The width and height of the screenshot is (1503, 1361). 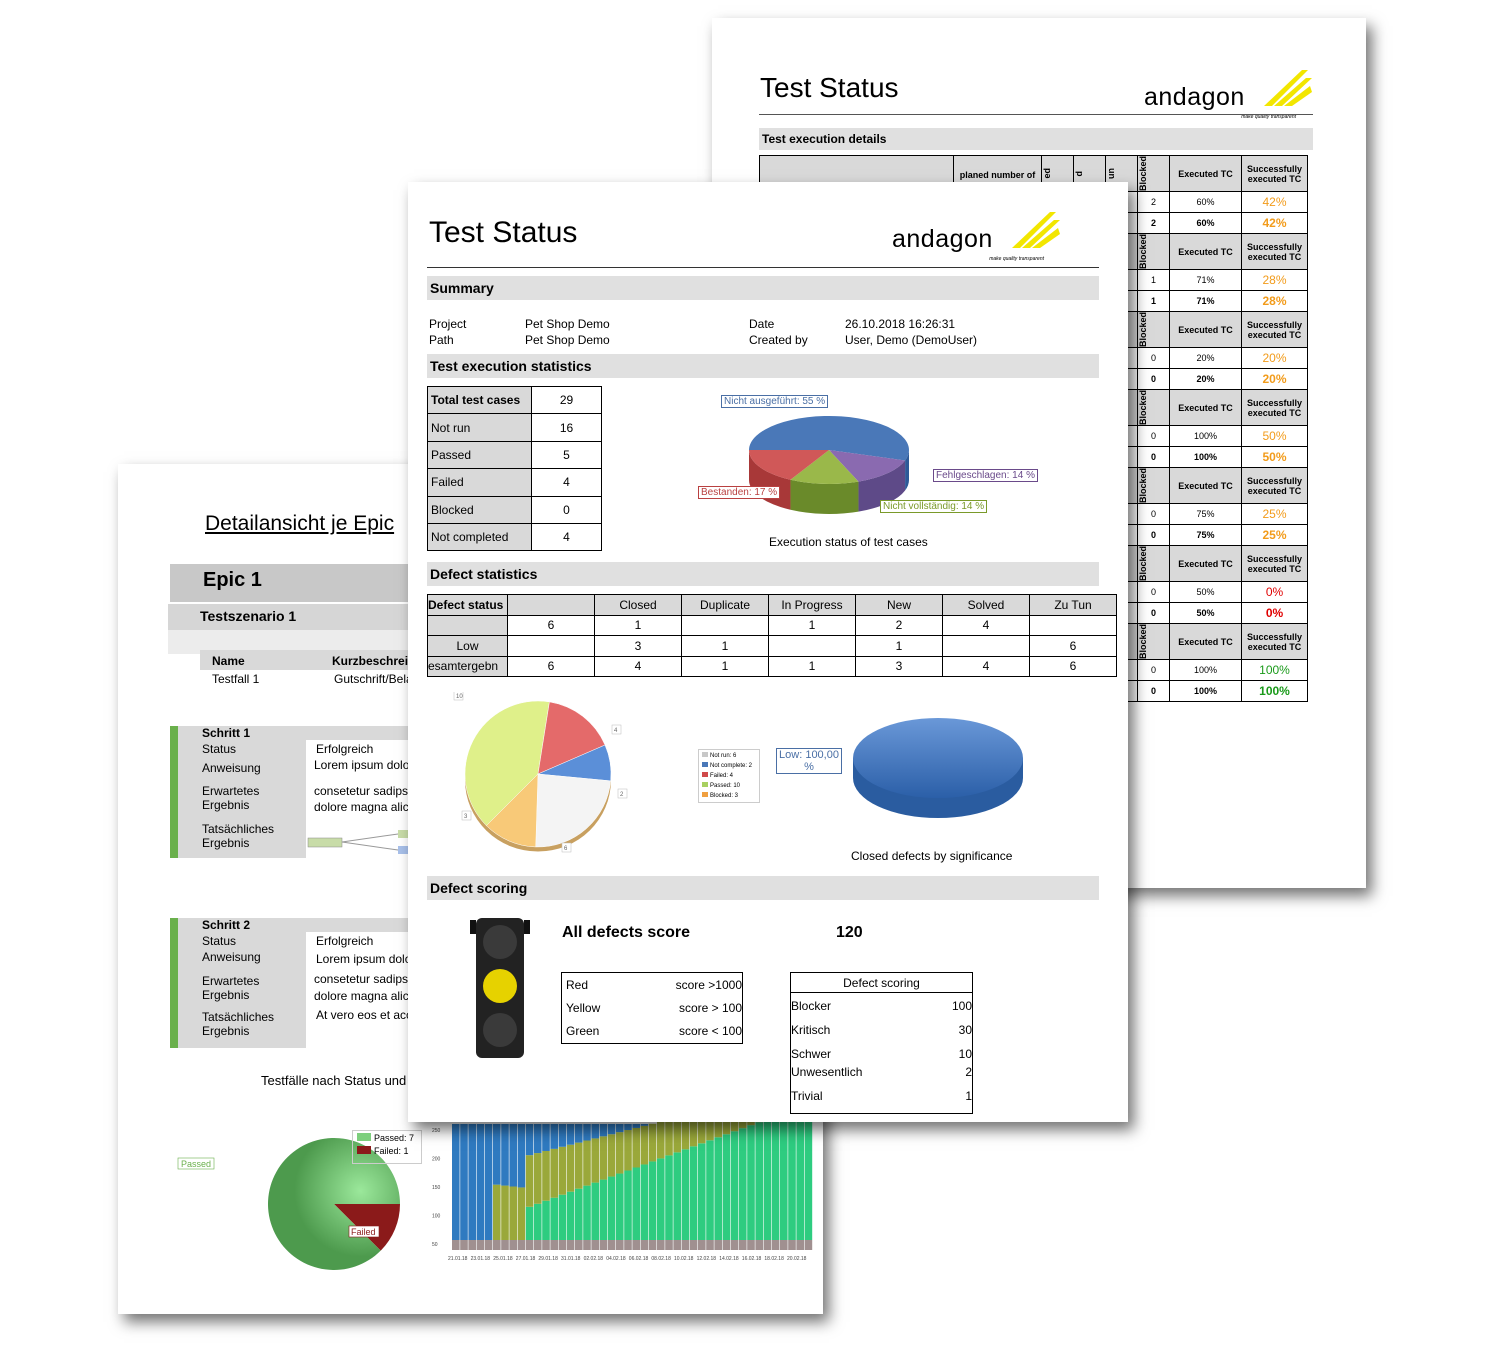 I want to click on pie-slice-failed, so click(x=571, y=738).